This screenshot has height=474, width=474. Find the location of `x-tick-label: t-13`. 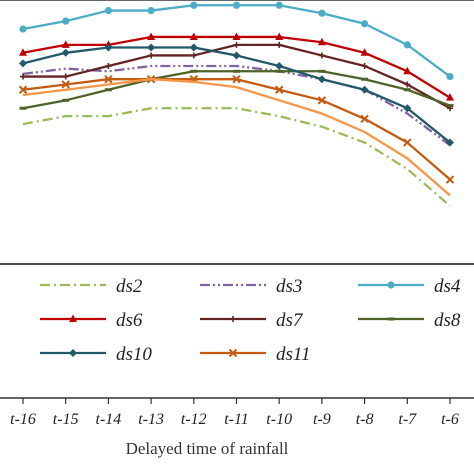

x-tick-label: t-13 is located at coordinates (151, 419).